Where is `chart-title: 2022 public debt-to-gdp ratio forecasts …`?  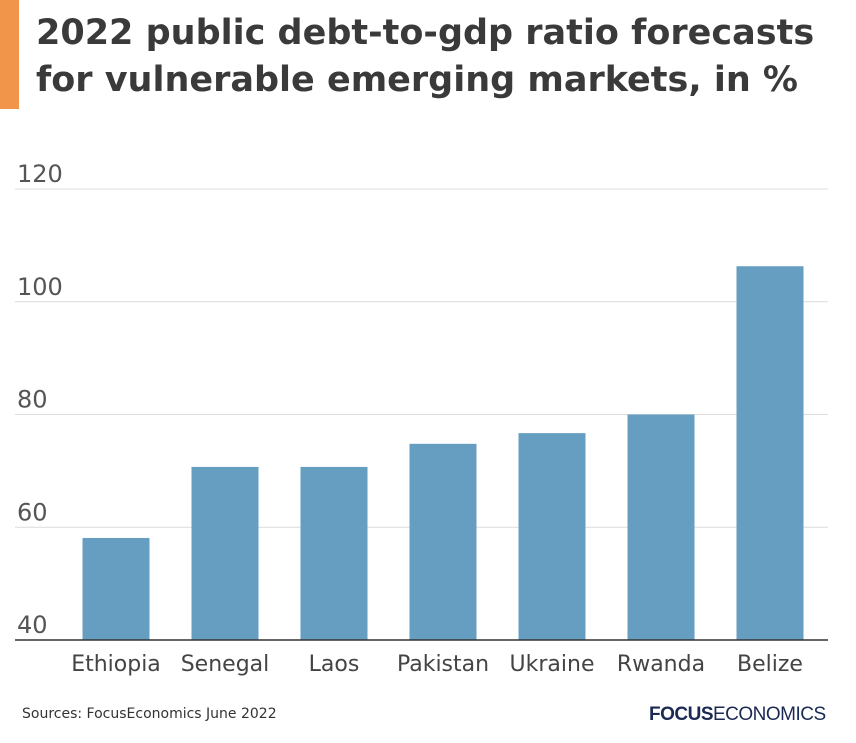
chart-title: 2022 public debt-to-gdp ratio forecasts … is located at coordinates (425, 56).